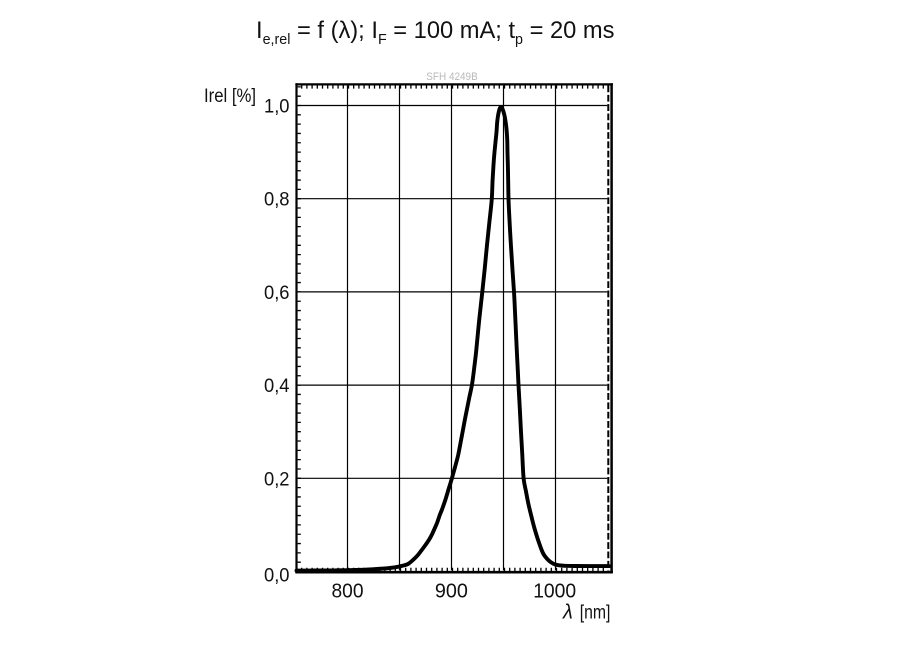 Image resolution: width=903 pixels, height=646 pixels. Describe the element at coordinates (595, 613) in the screenshot. I see `svg-text: [nm]` at that location.